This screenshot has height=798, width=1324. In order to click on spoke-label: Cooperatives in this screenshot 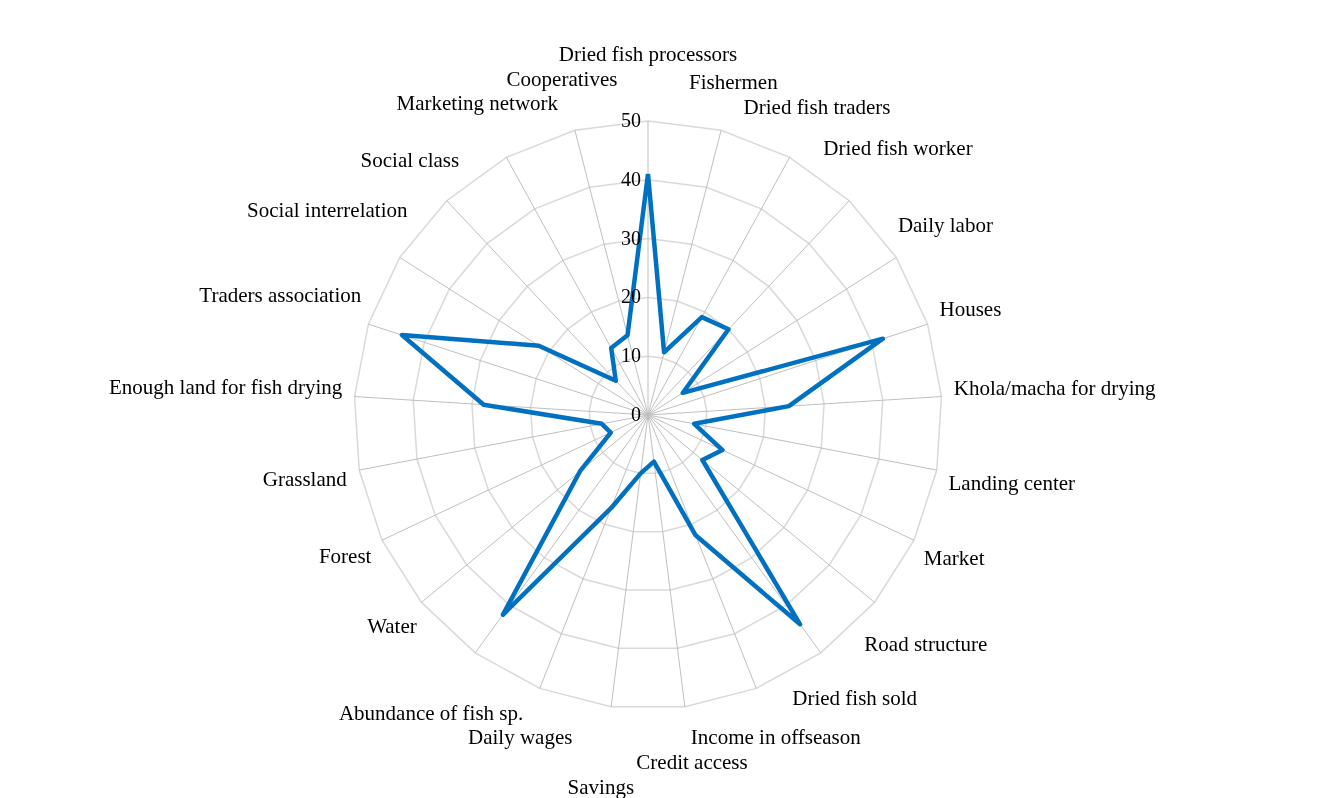, I will do `click(562, 78)`.